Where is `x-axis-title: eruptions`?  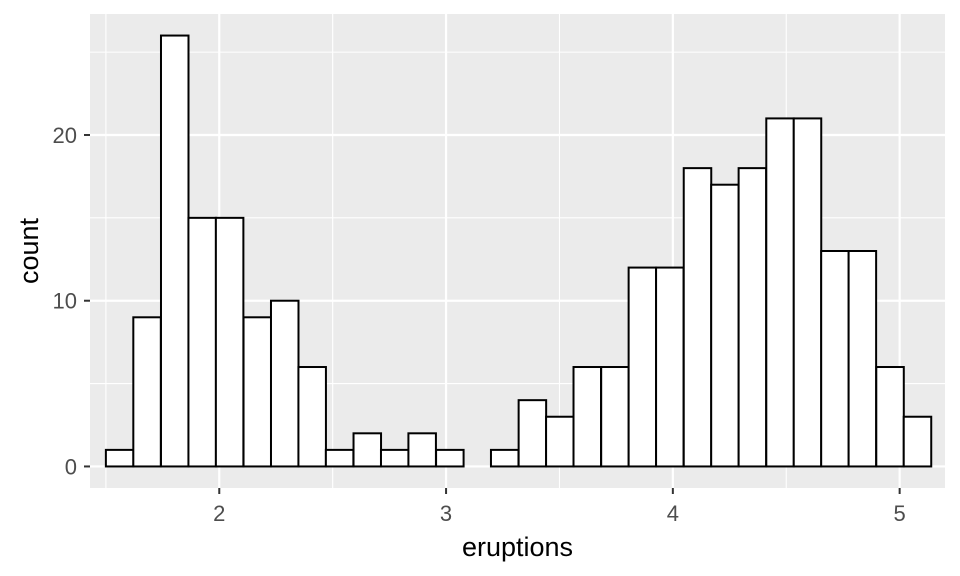 x-axis-title: eruptions is located at coordinates (517, 547).